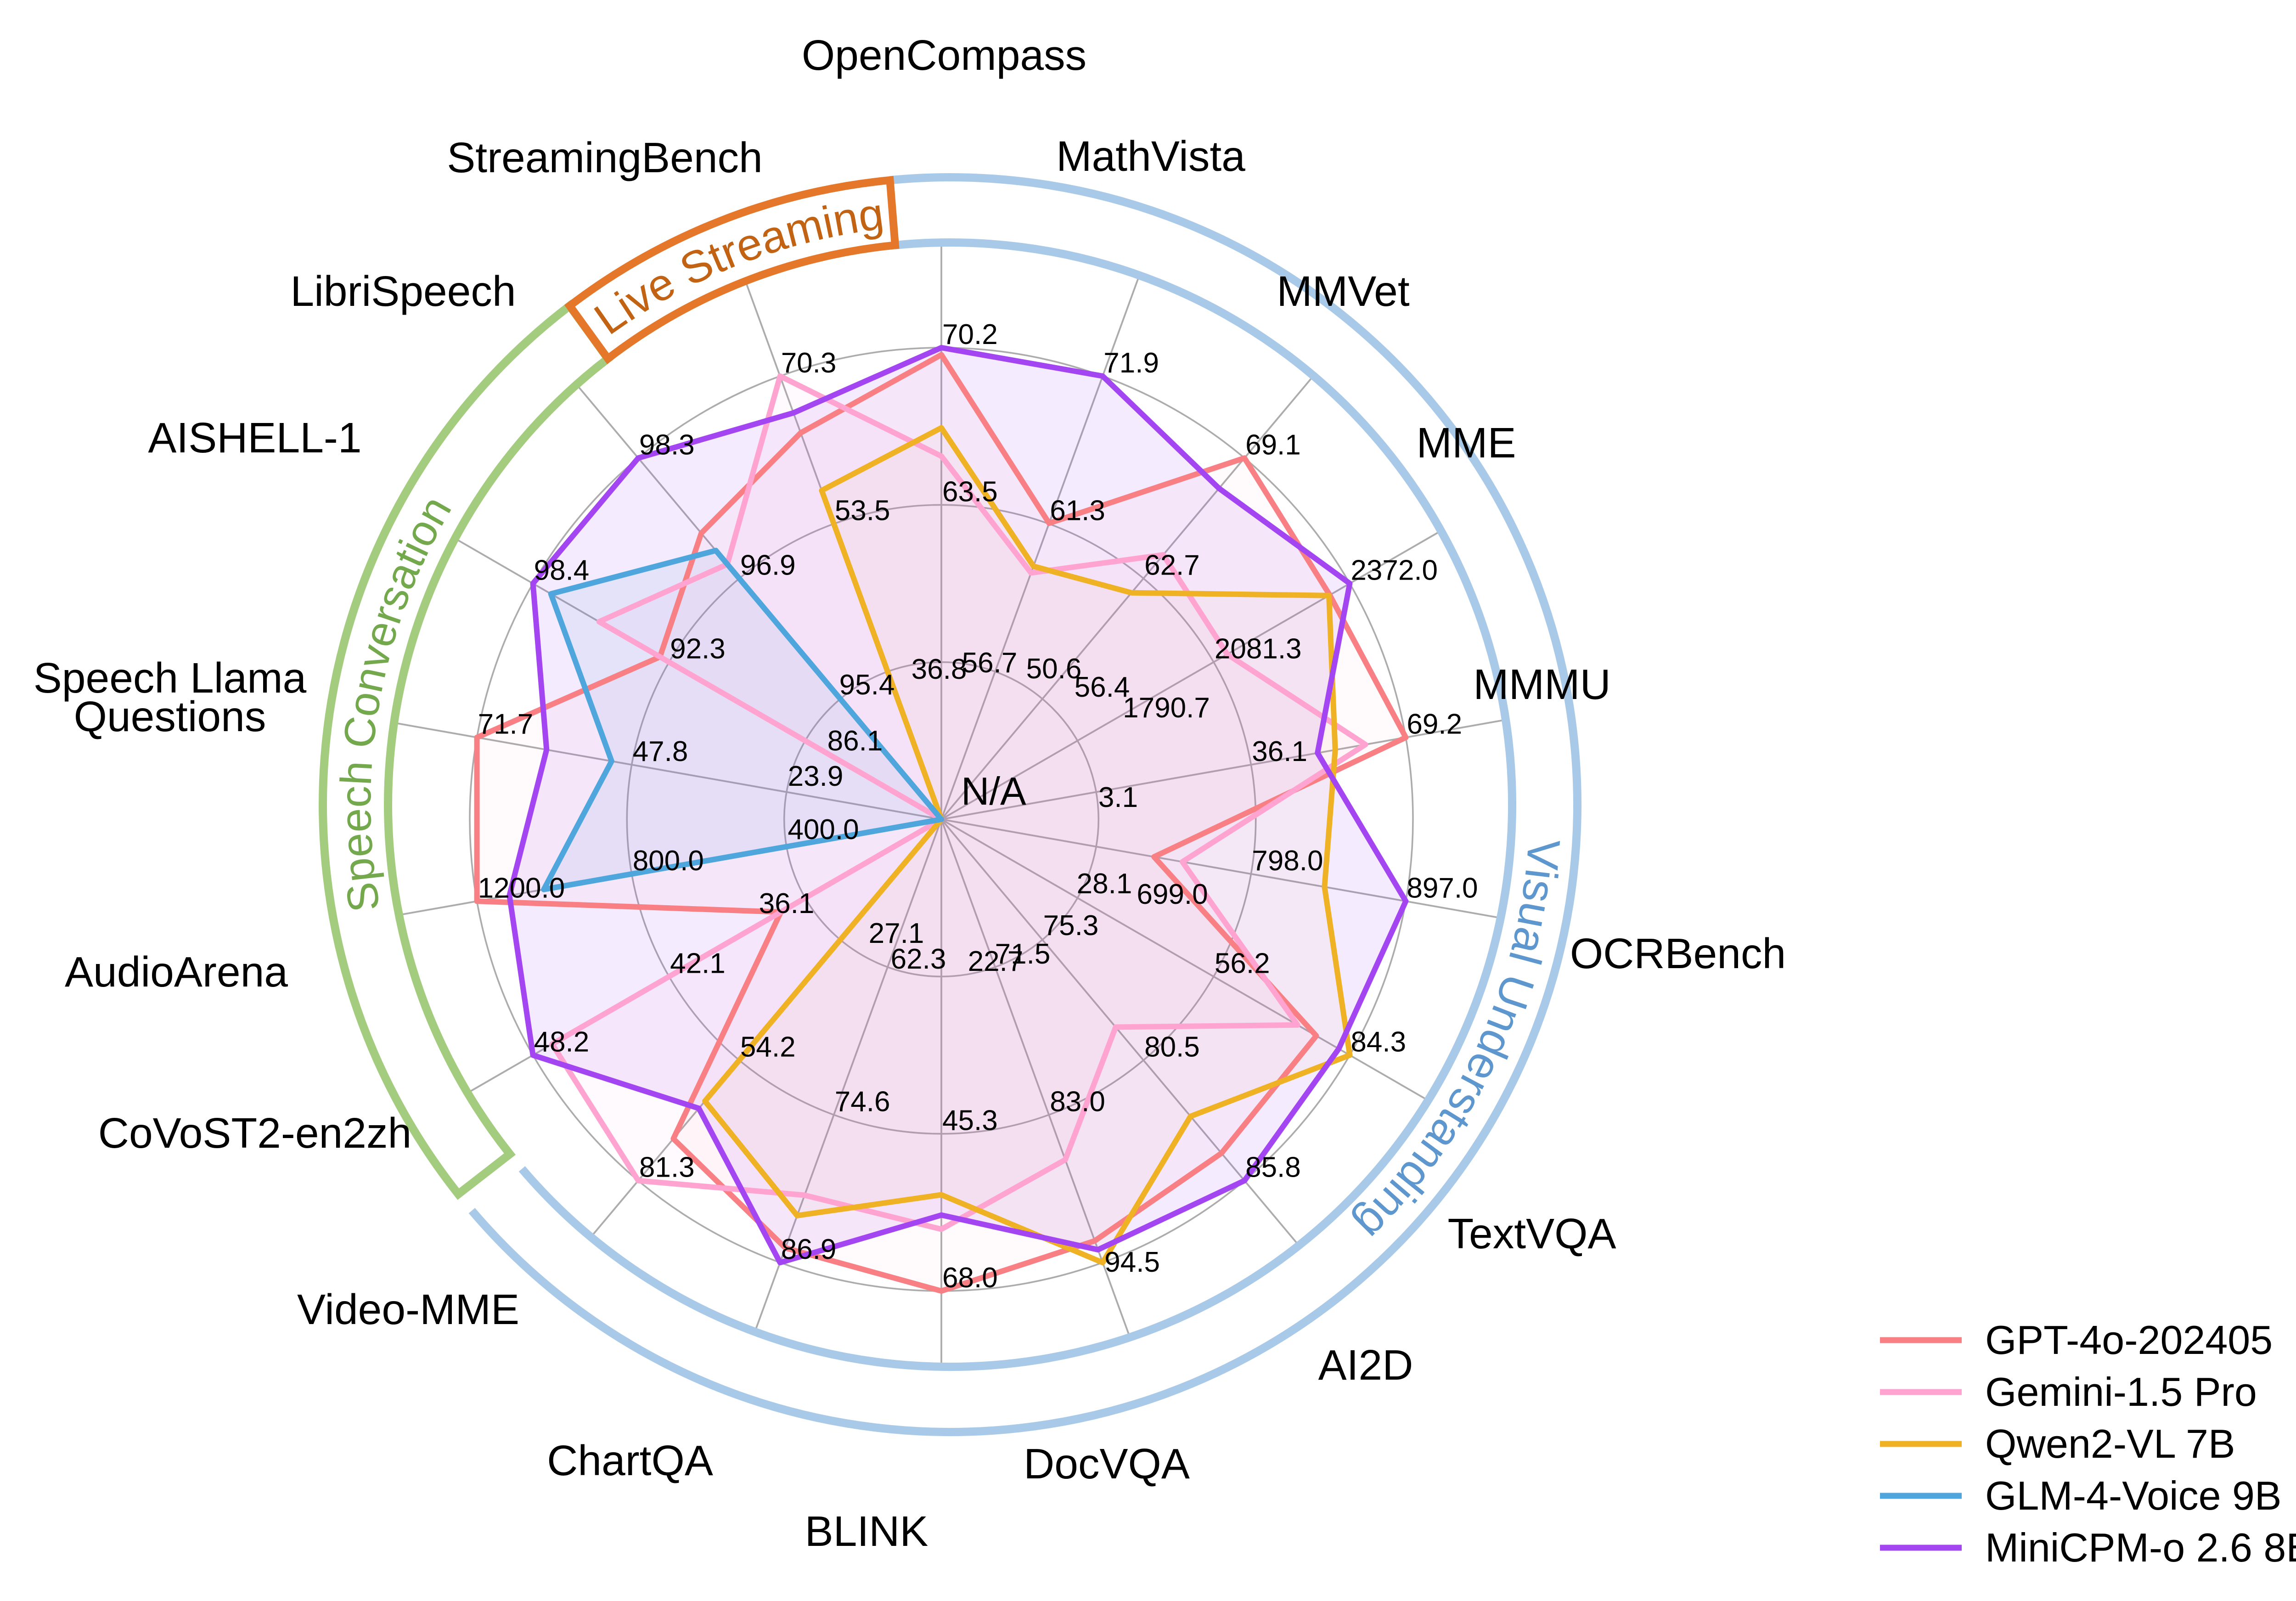 The width and height of the screenshot is (2296, 1601). What do you see at coordinates (768, 1047) in the screenshot?
I see `svg-text: 54.2` at bounding box center [768, 1047].